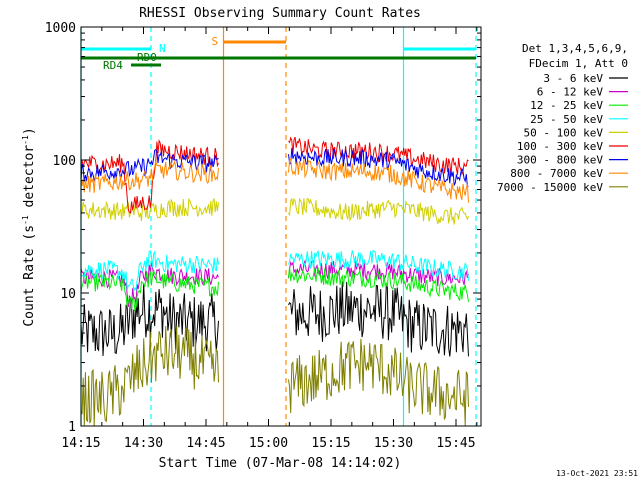  Describe the element at coordinates (29, 276) in the screenshot. I see `y-axis-label-main: Count Rate (s` at that location.